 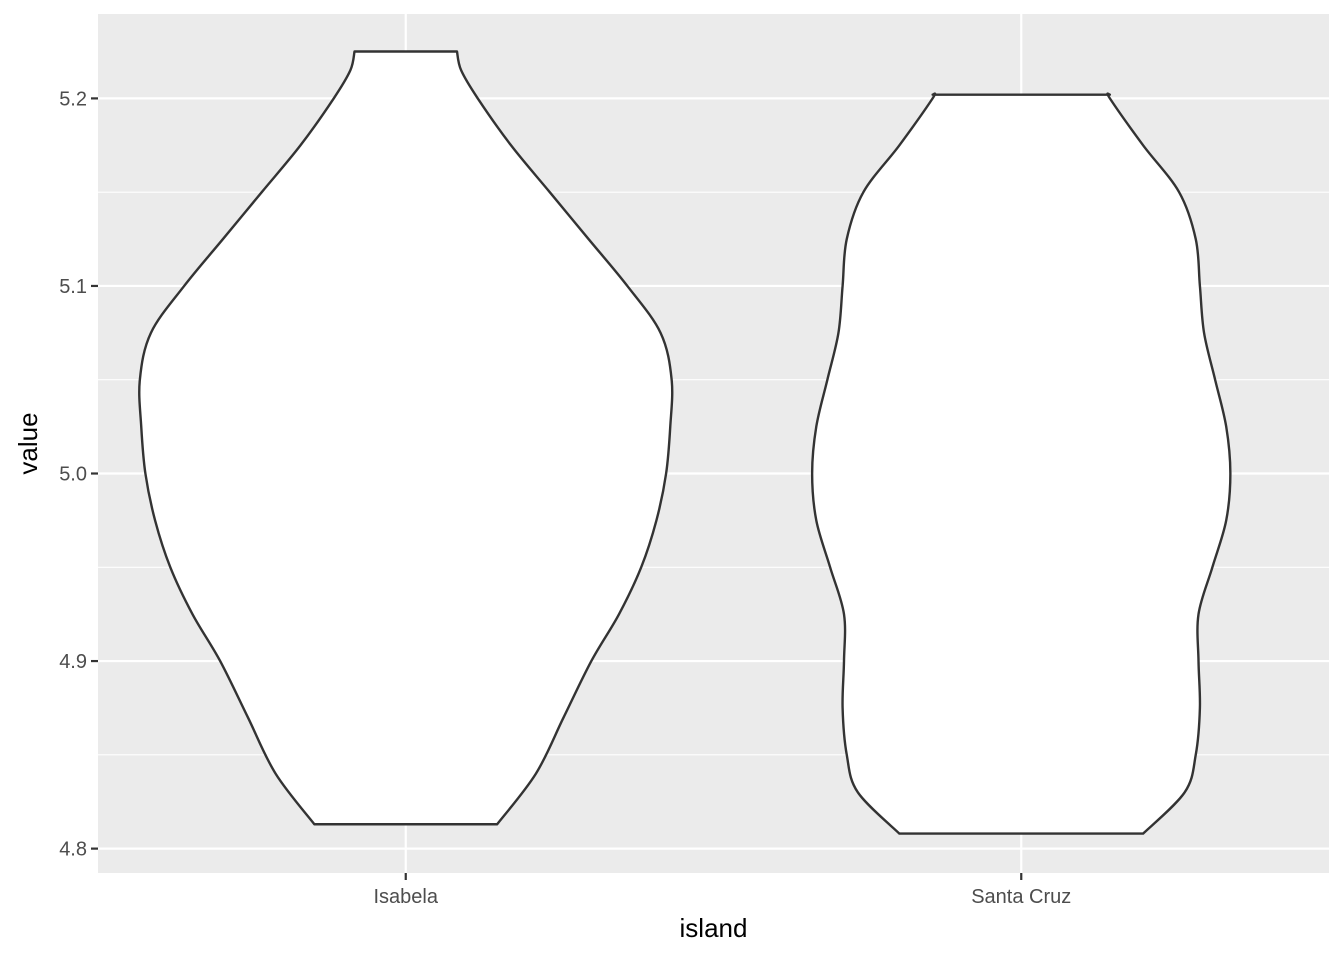 I want to click on x-axis-title: island, so click(x=714, y=928).